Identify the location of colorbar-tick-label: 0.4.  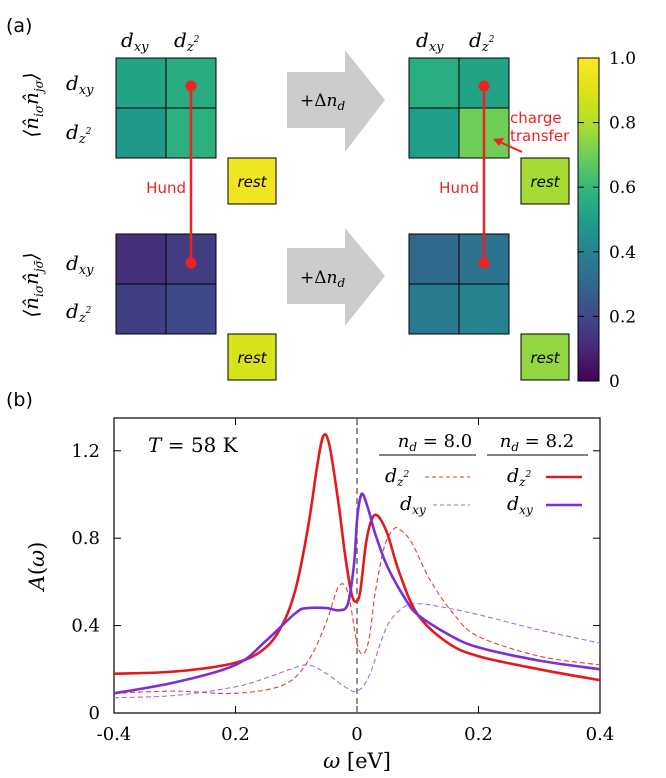
(622, 253).